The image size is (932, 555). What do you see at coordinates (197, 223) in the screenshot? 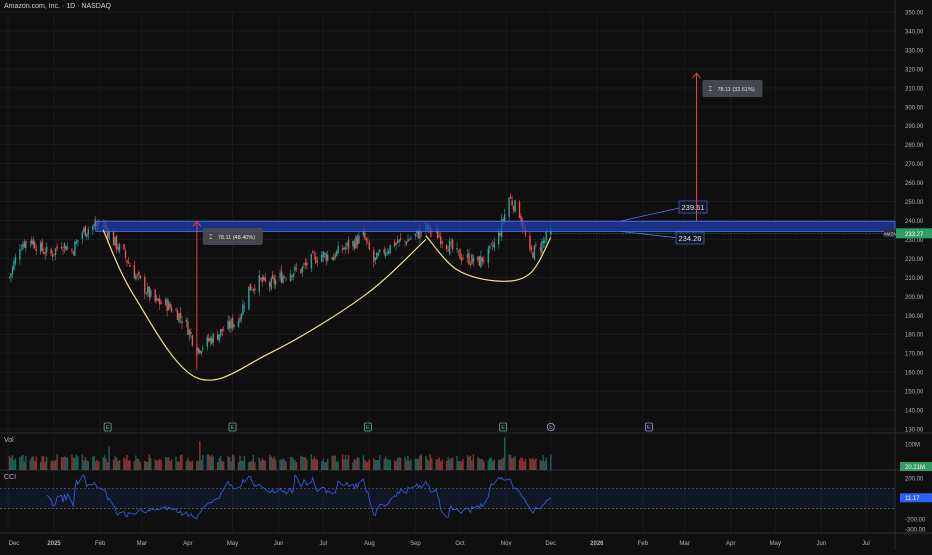
I see `measure-arrow-head` at bounding box center [197, 223].